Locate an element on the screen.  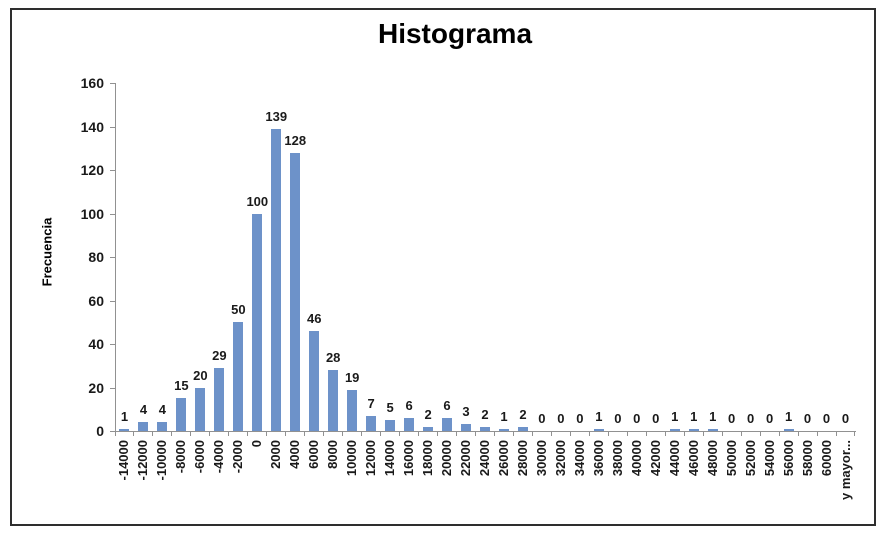
y-axis-tick-label: 0 is located at coordinates (100, 431).